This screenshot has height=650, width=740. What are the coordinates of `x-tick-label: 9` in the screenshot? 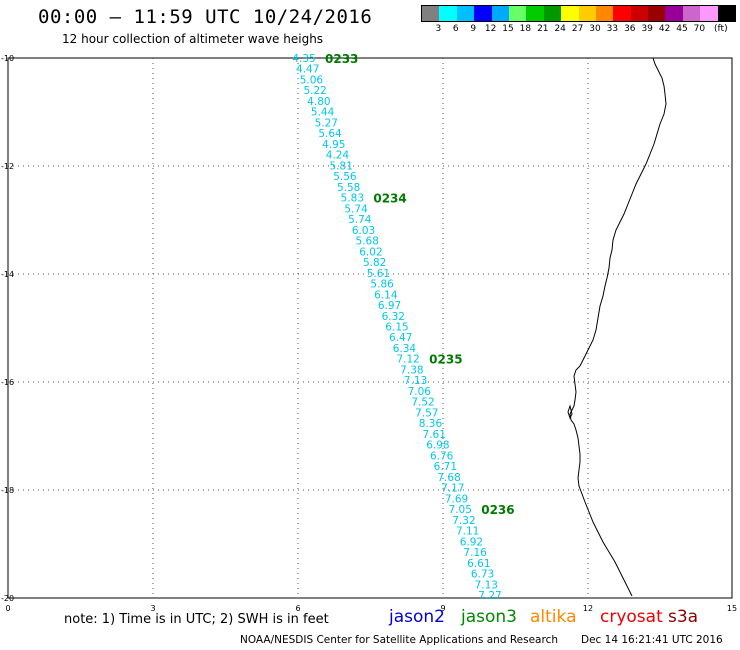 It's located at (442, 608).